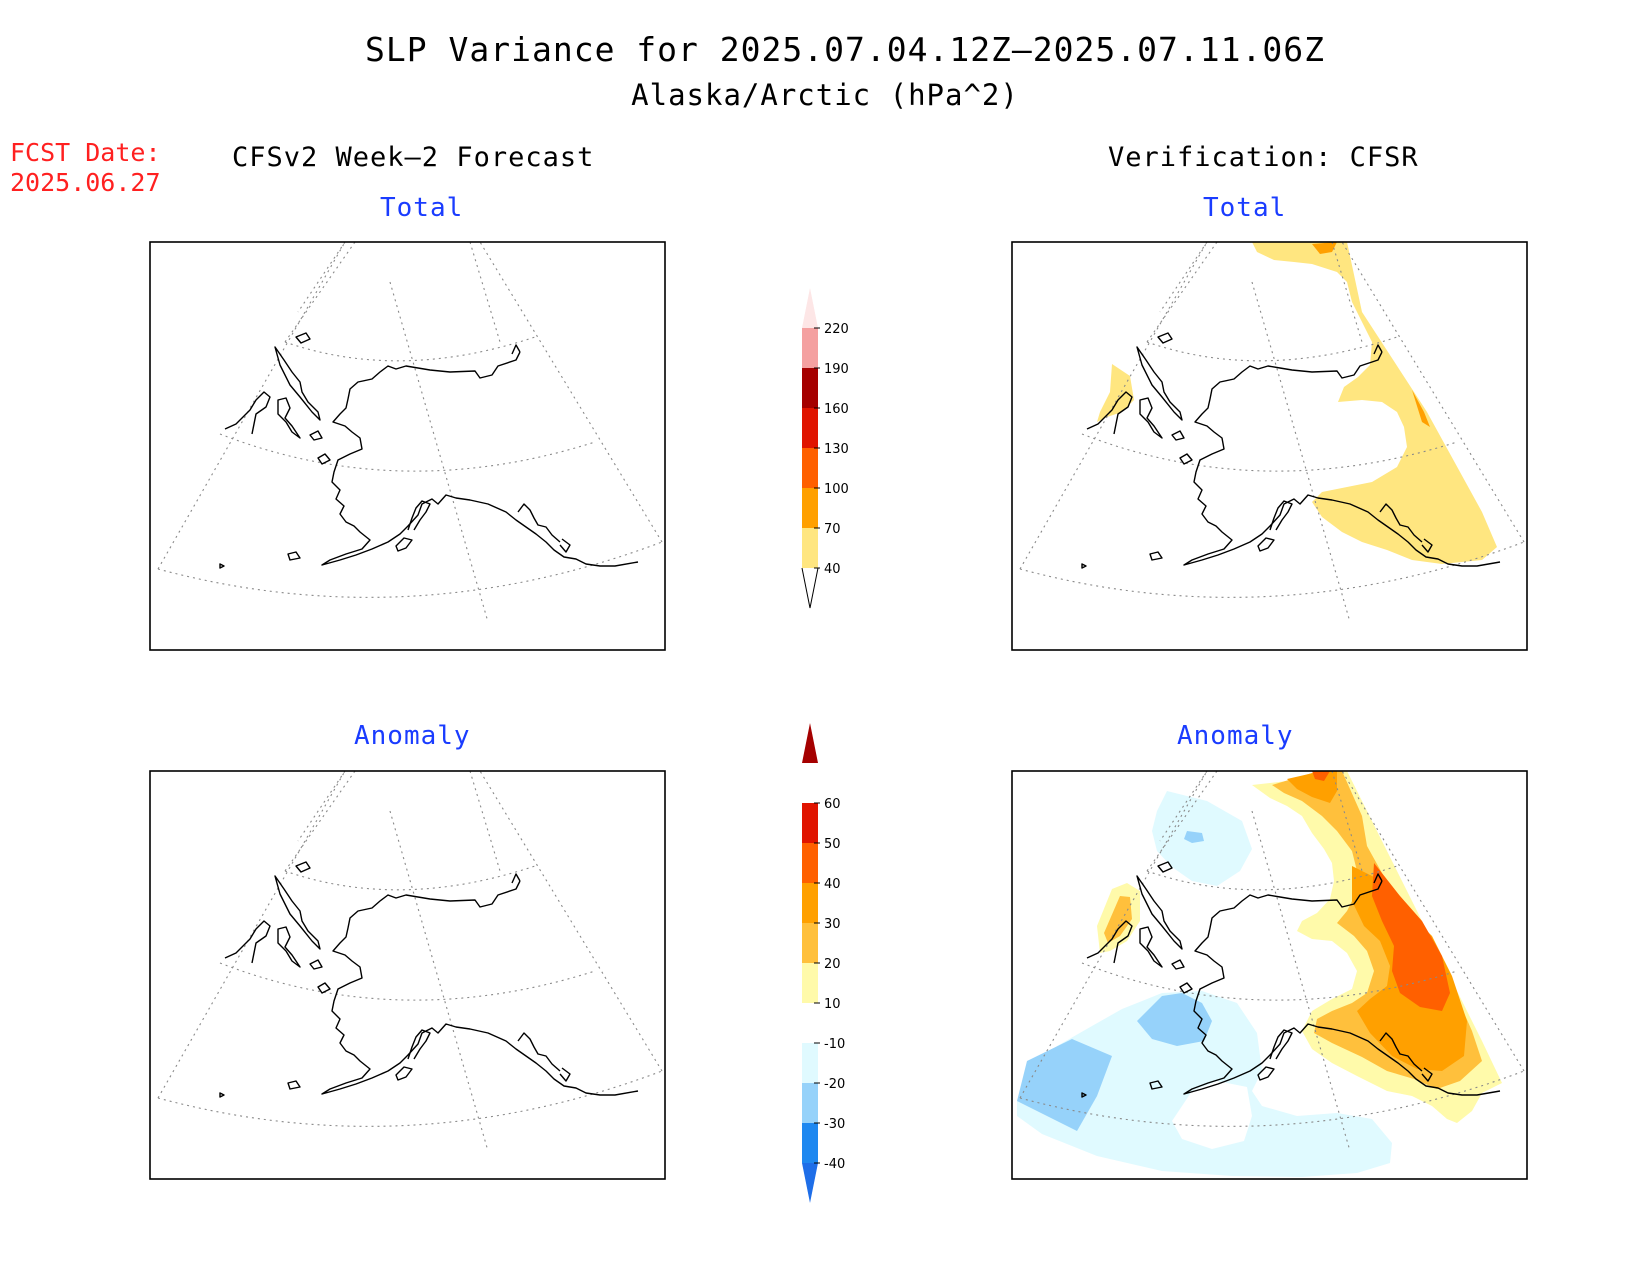 The height and width of the screenshot is (1275, 1650). I want to click on forecast-date-label: FCST Date:, so click(85, 152).